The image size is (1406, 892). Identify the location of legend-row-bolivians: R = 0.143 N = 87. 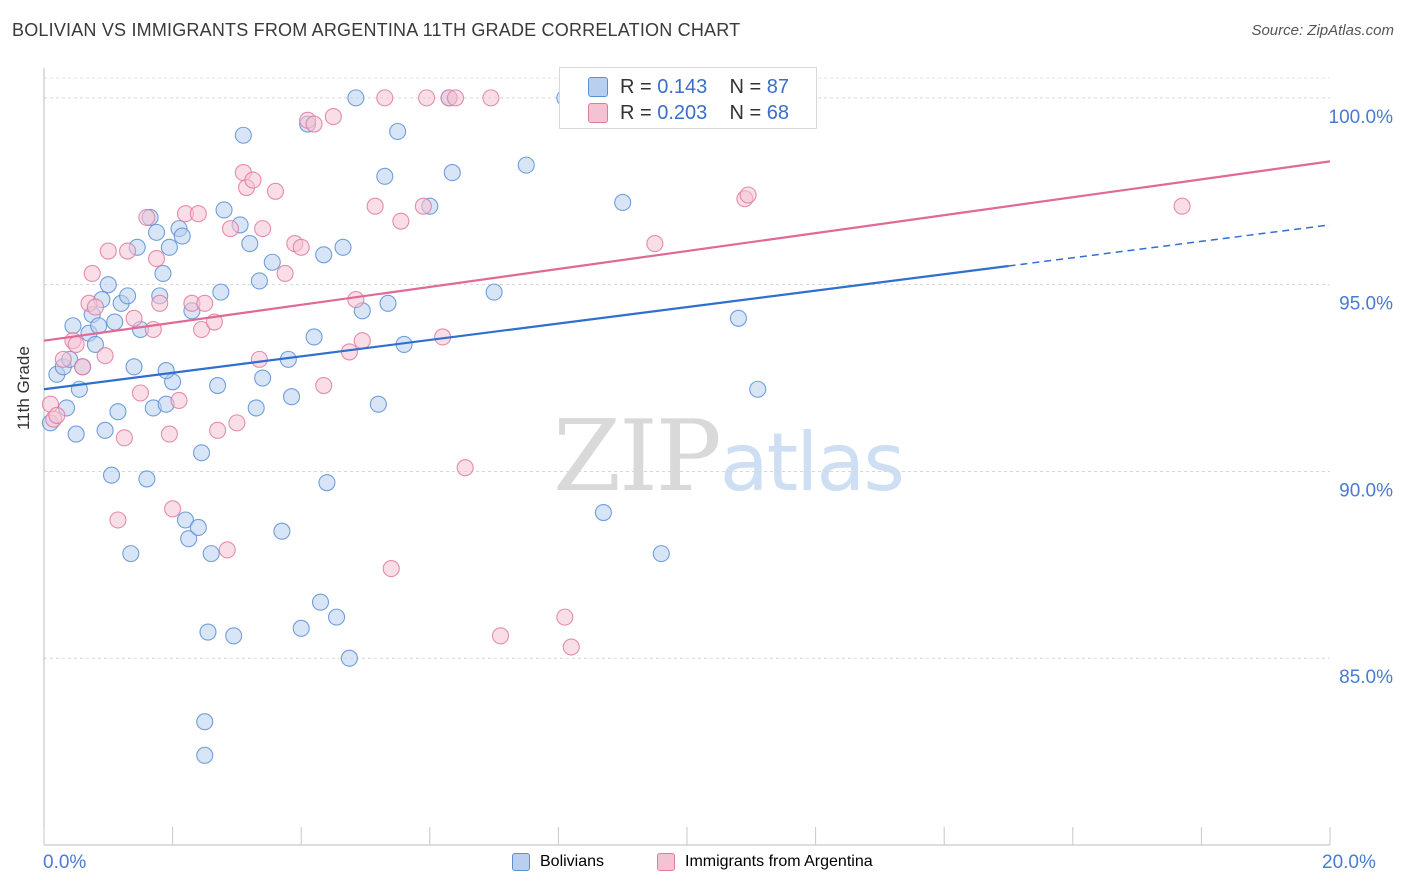
(704, 87).